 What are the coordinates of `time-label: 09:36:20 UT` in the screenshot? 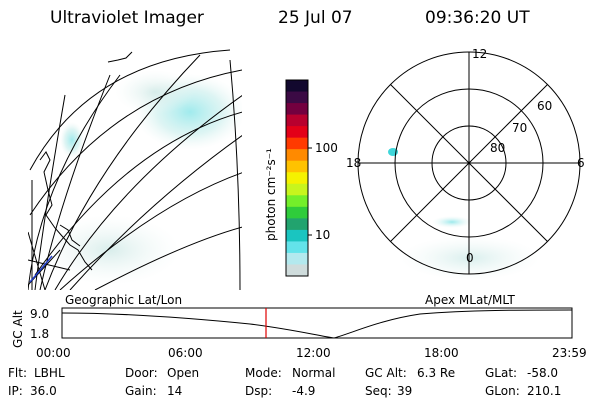 It's located at (477, 18).